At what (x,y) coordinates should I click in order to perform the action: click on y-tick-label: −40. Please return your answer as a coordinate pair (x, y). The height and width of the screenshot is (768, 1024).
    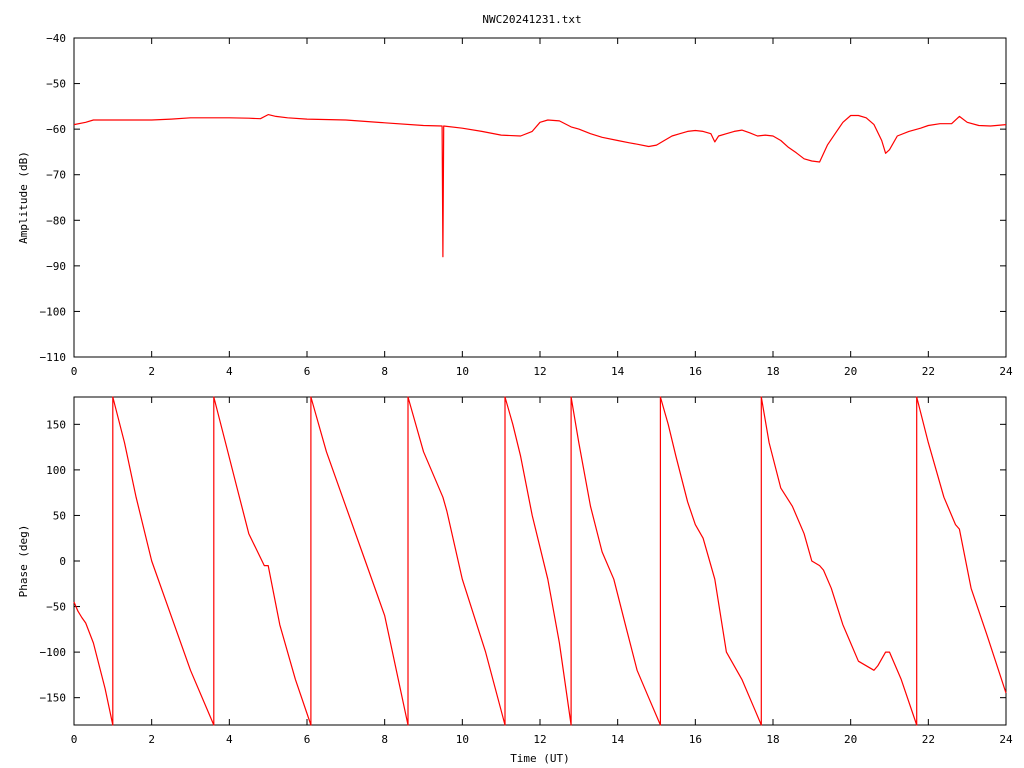
    Looking at the image, I should click on (56, 38).